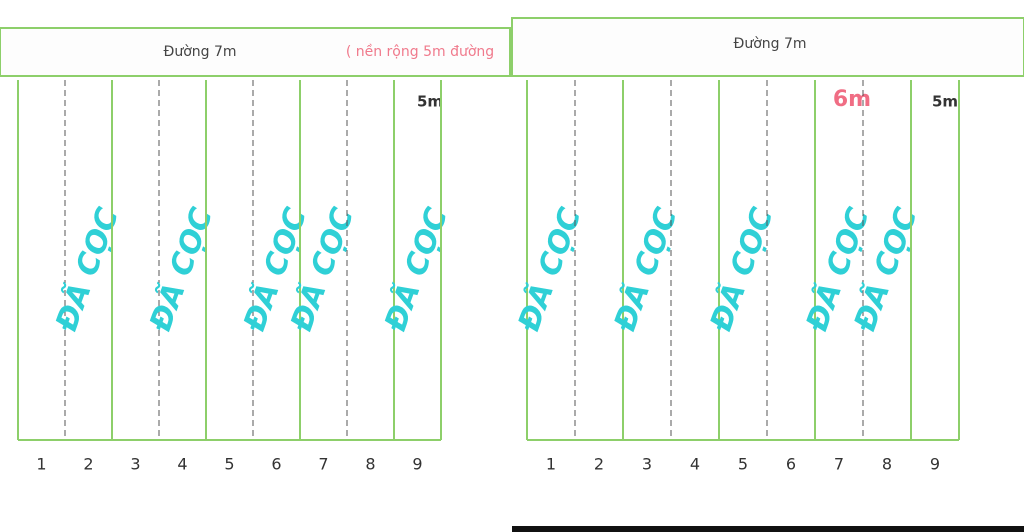 Image resolution: width=1024 pixels, height=532 pixels. Describe the element at coordinates (255, 52) in the screenshot. I see `road-left` at that location.